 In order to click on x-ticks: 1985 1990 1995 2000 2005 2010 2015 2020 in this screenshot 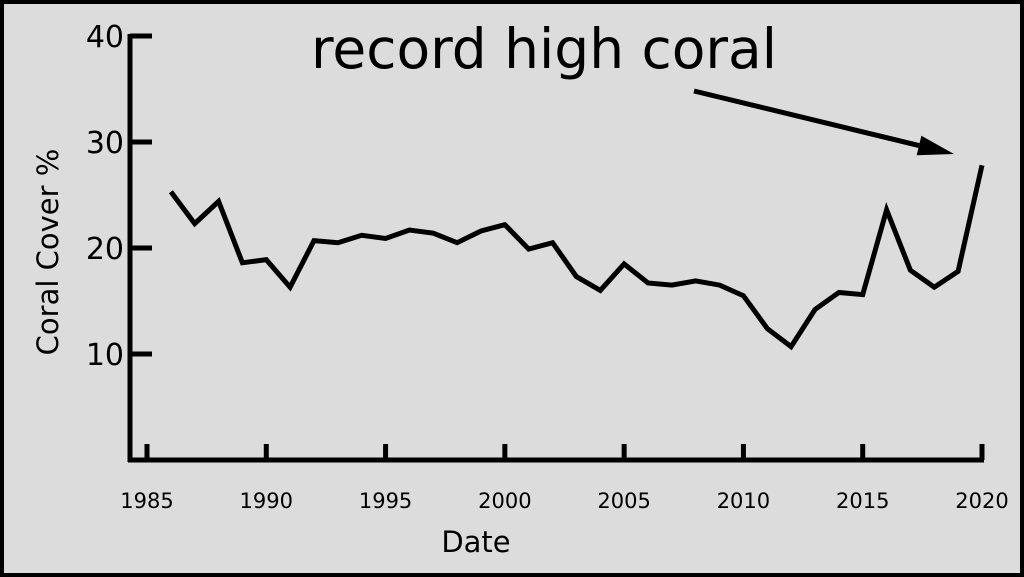, I will do `click(564, 478)`.